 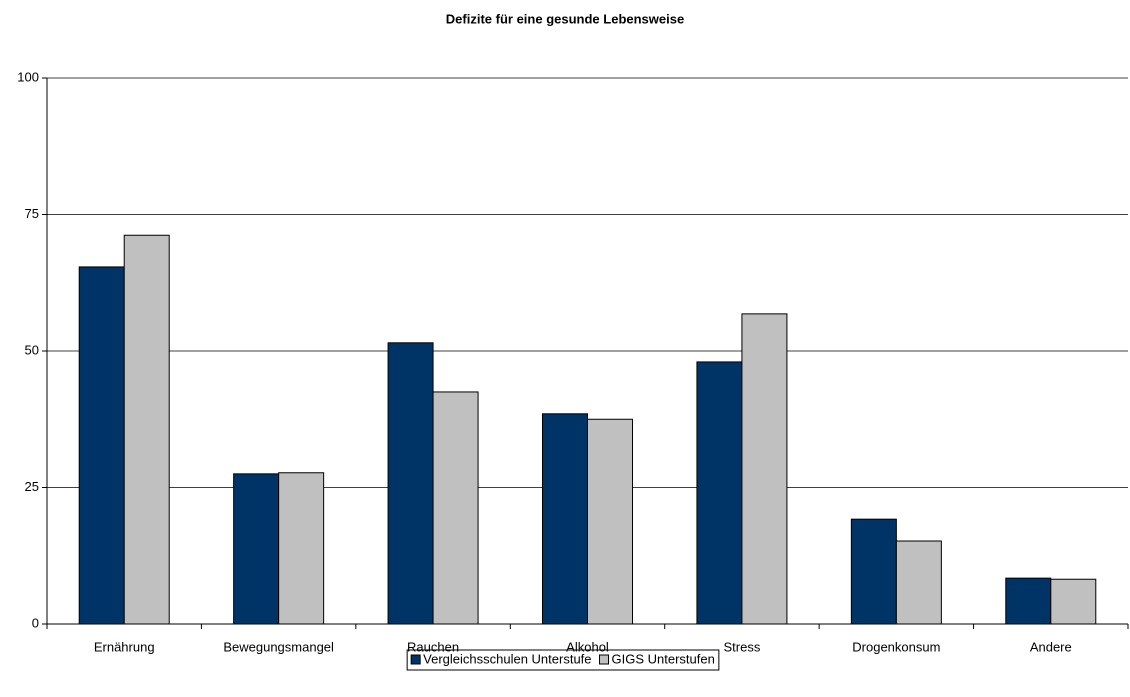 What do you see at coordinates (433, 646) in the screenshot?
I see `x-tick-label: Rauchen` at bounding box center [433, 646].